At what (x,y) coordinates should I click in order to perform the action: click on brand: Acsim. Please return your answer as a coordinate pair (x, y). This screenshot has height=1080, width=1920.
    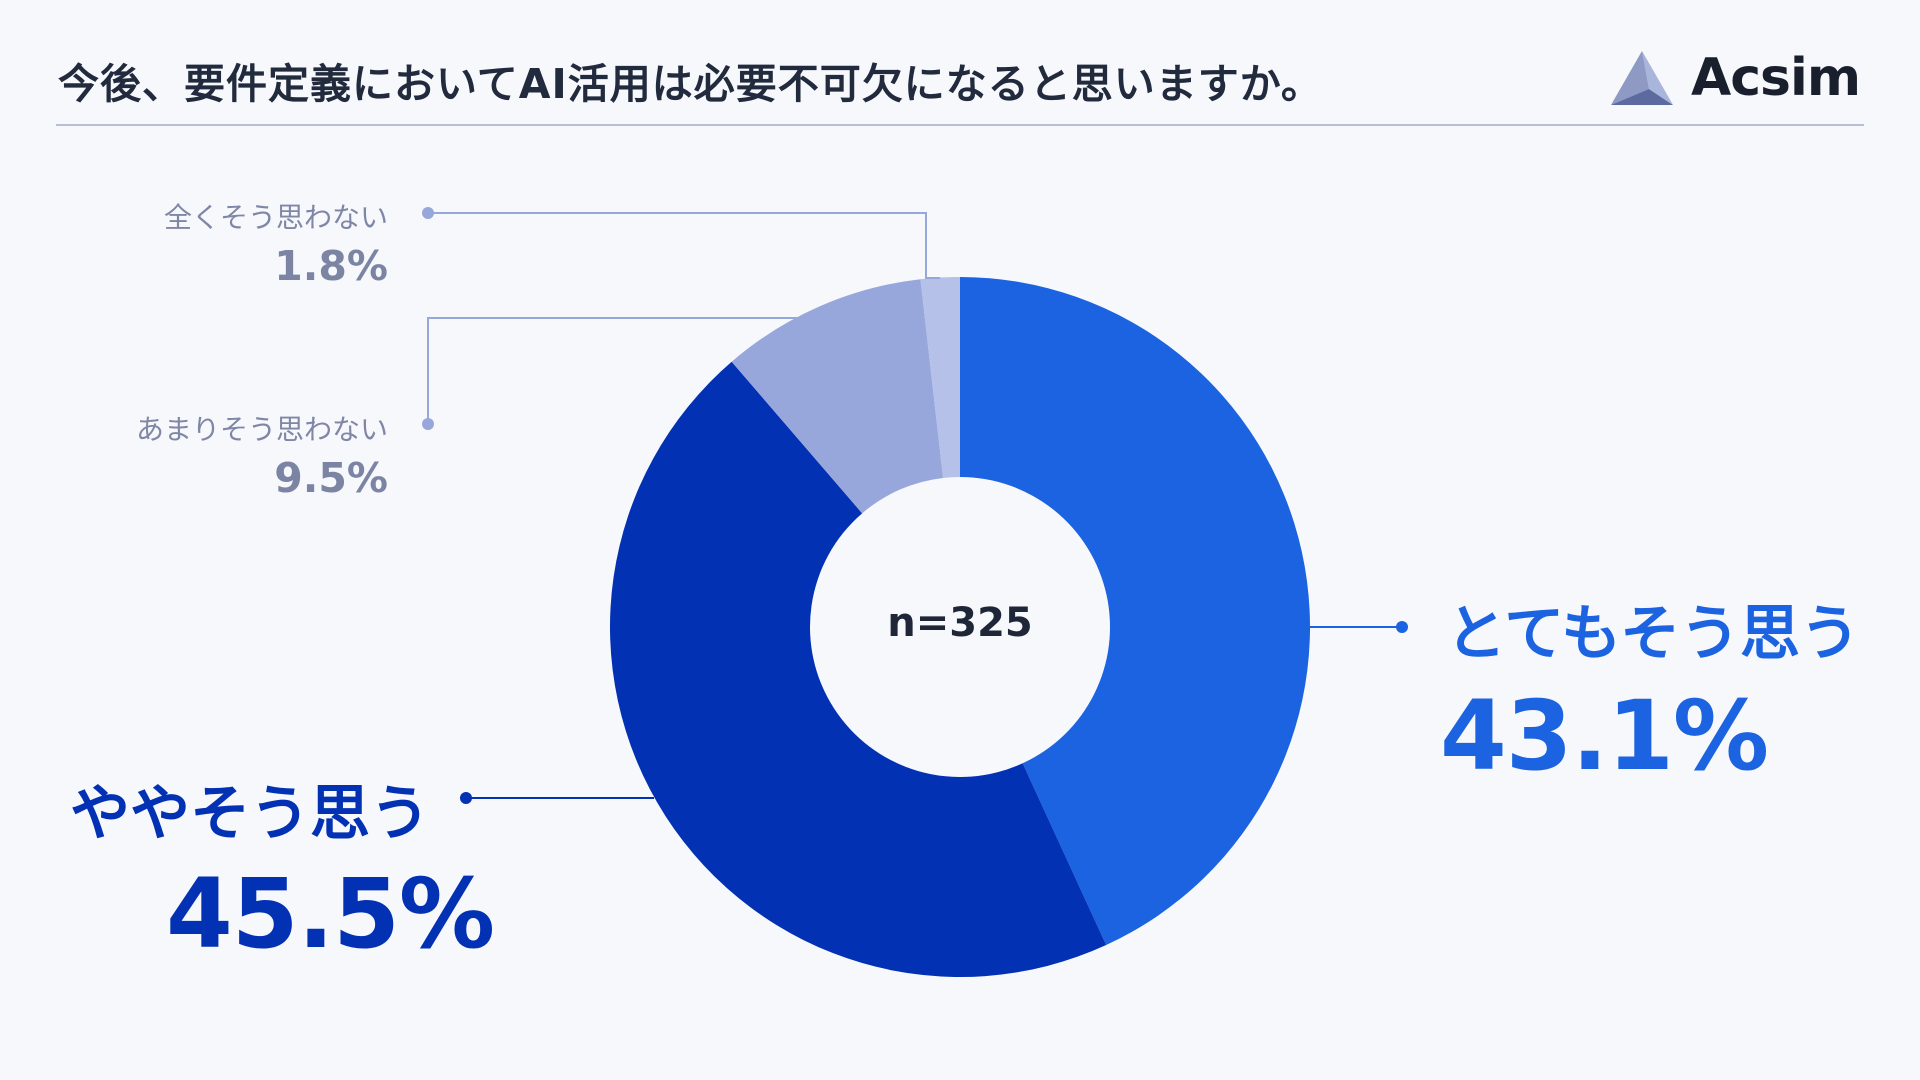
    Looking at the image, I should click on (1735, 78).